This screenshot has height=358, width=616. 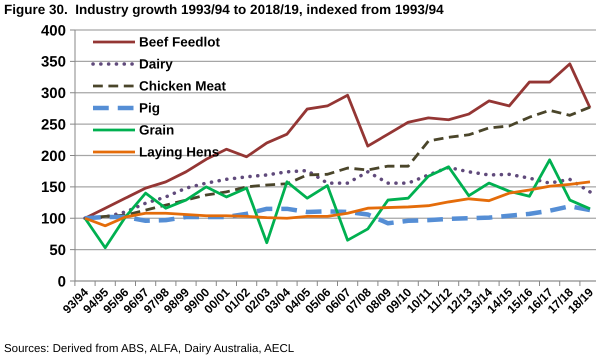 I want to click on y-tick-label: 300, so click(x=53, y=93).